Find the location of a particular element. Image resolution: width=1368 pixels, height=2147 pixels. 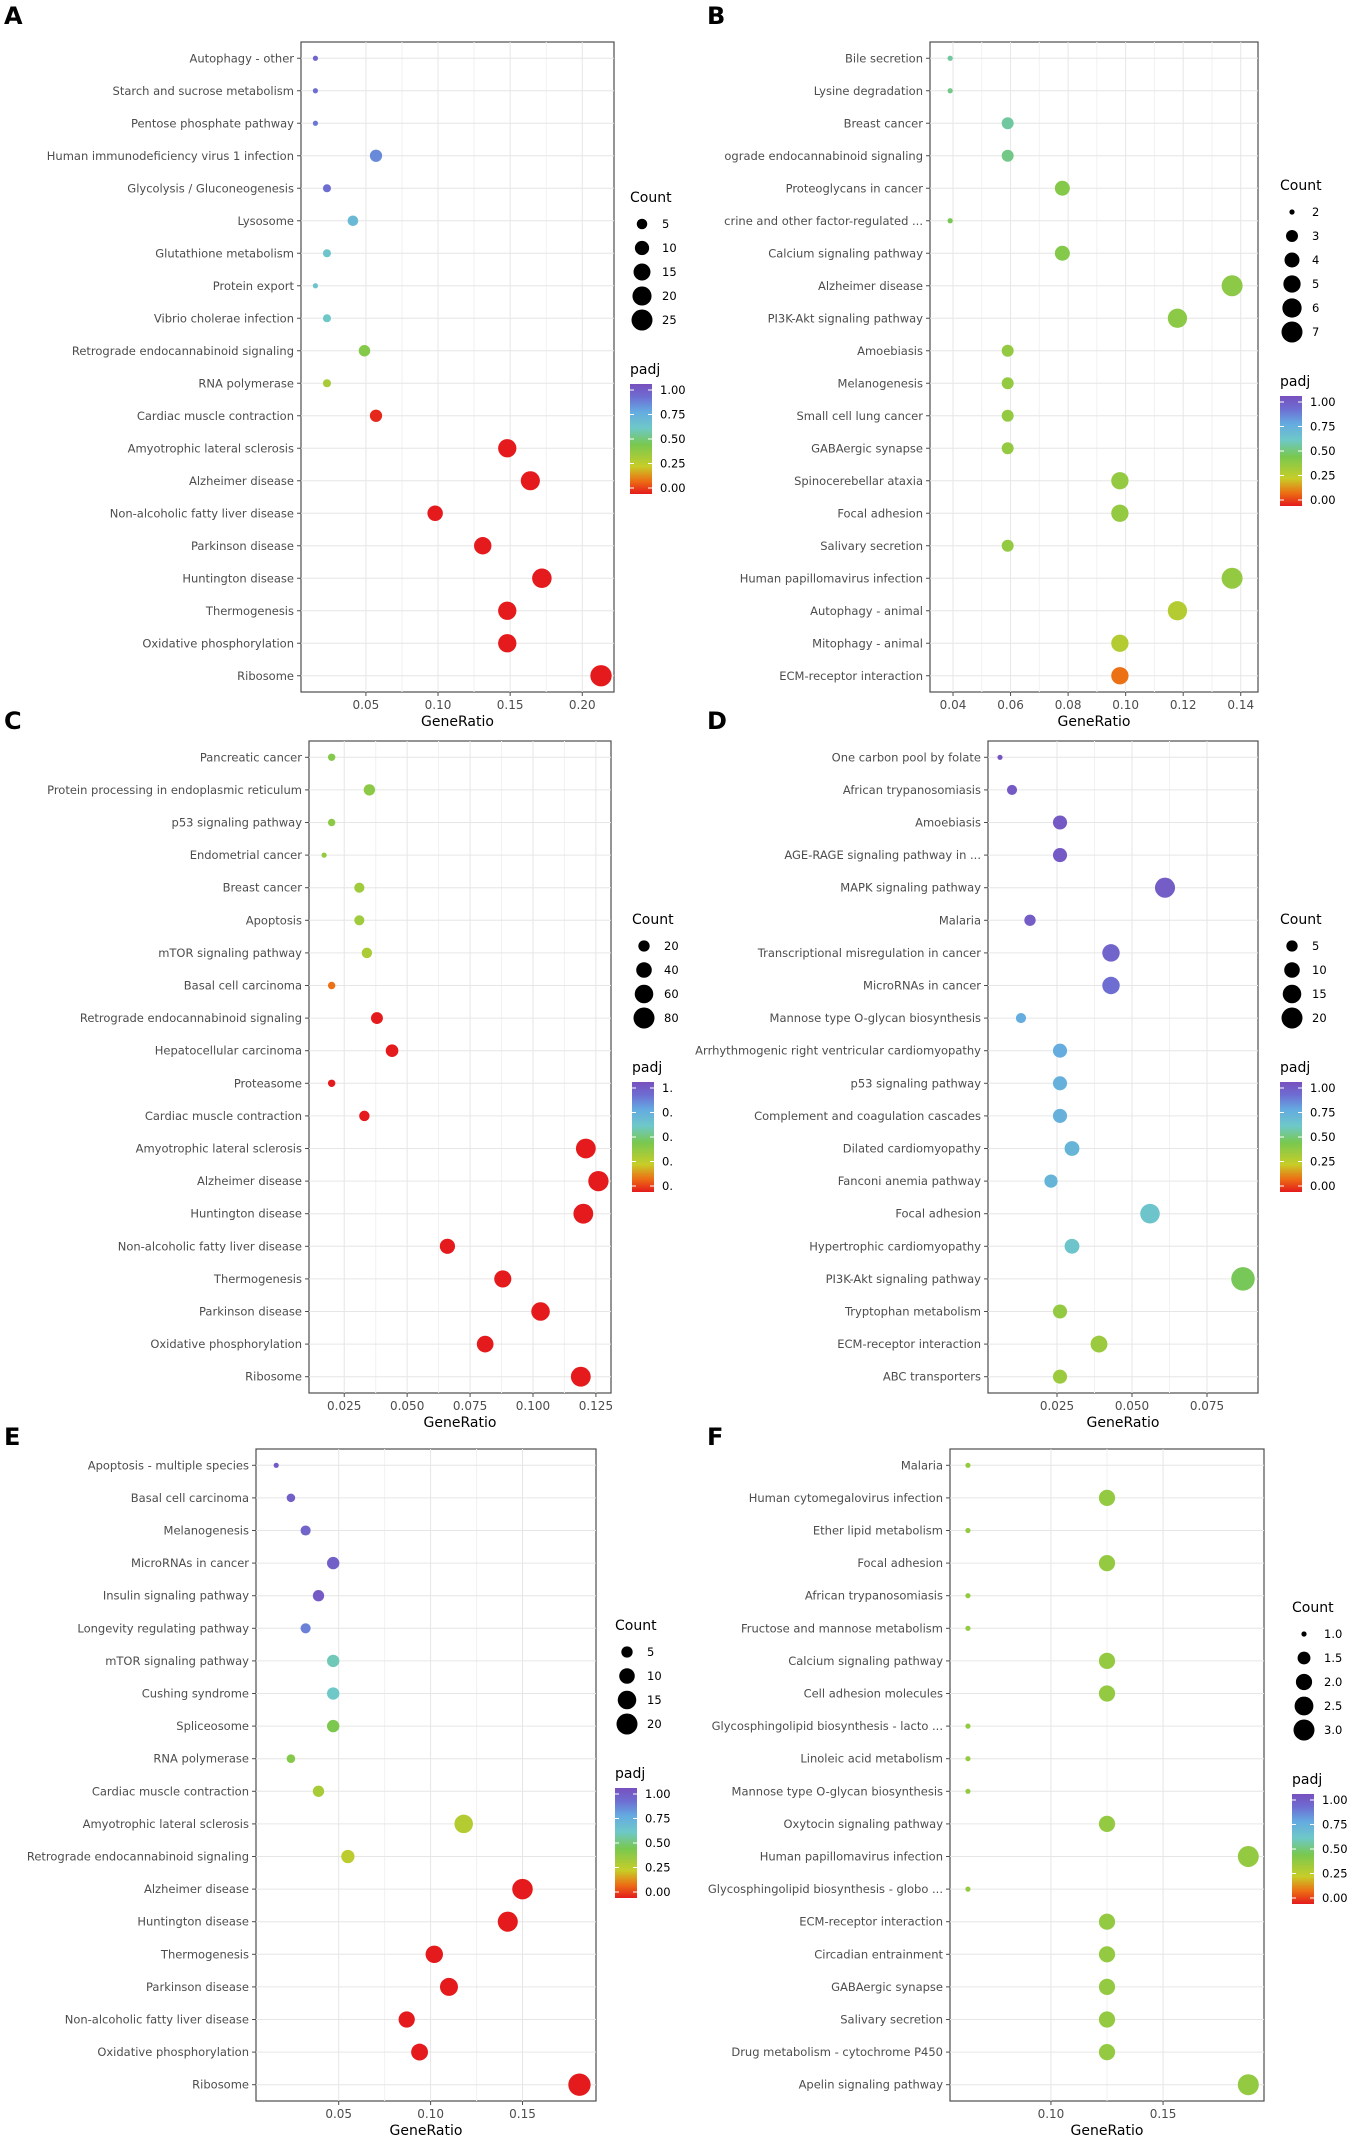

term-label: RNA polymerase is located at coordinates (246, 383).